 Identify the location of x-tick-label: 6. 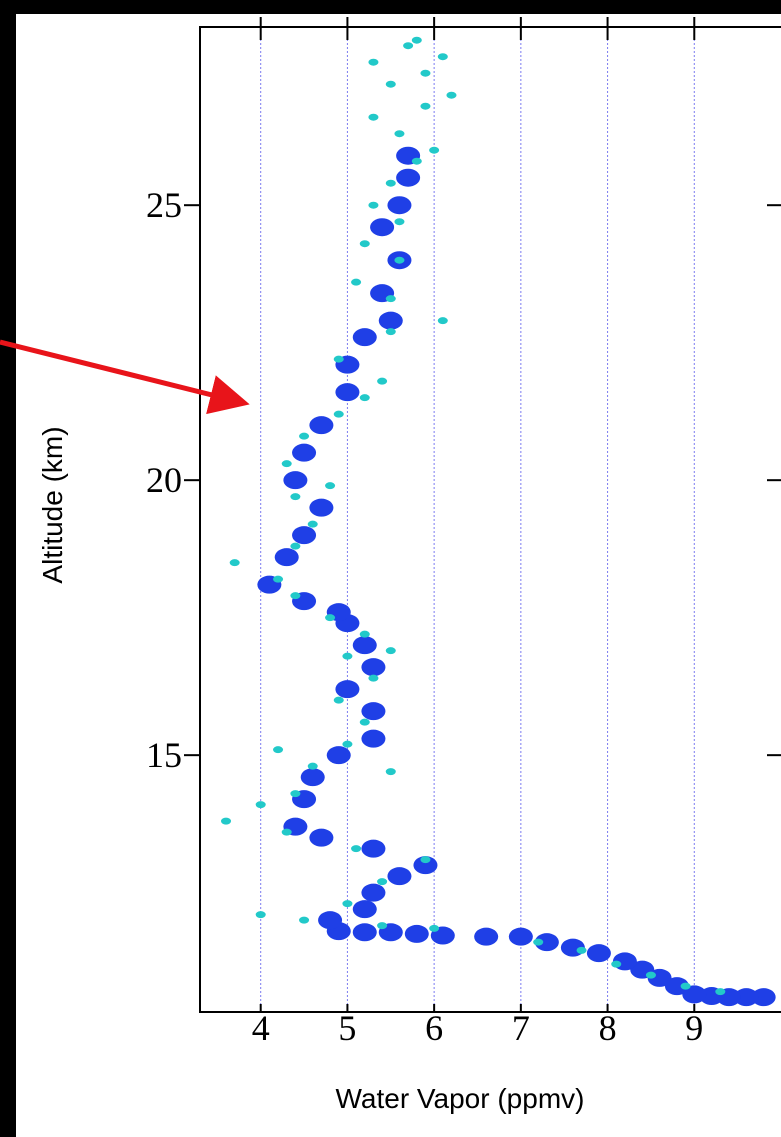
(434, 1028).